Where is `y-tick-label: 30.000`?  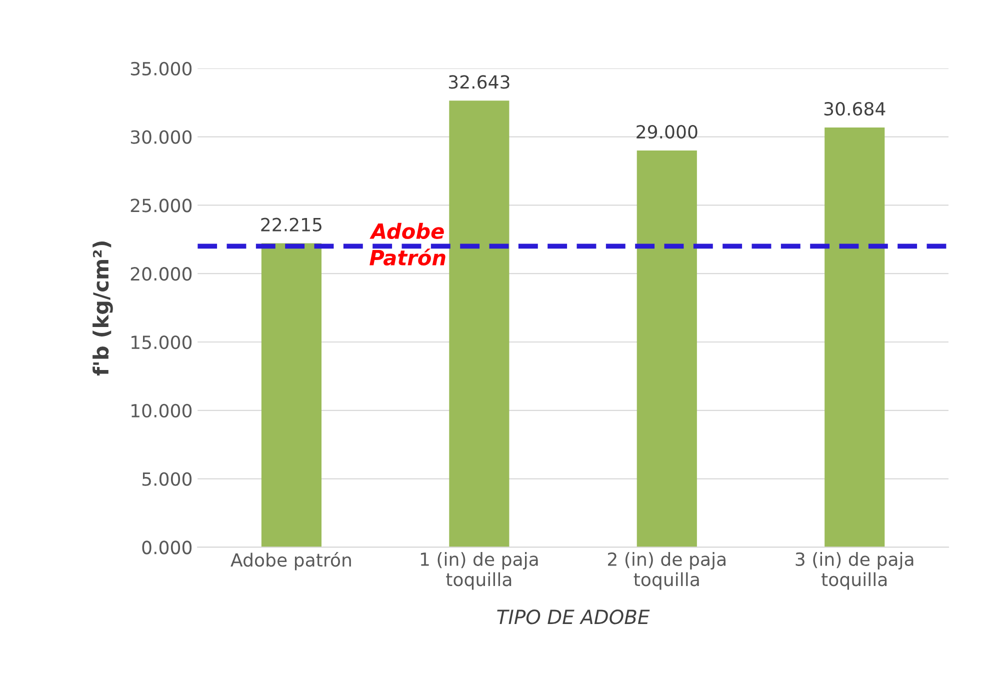 y-tick-label: 30.000 is located at coordinates (161, 137).